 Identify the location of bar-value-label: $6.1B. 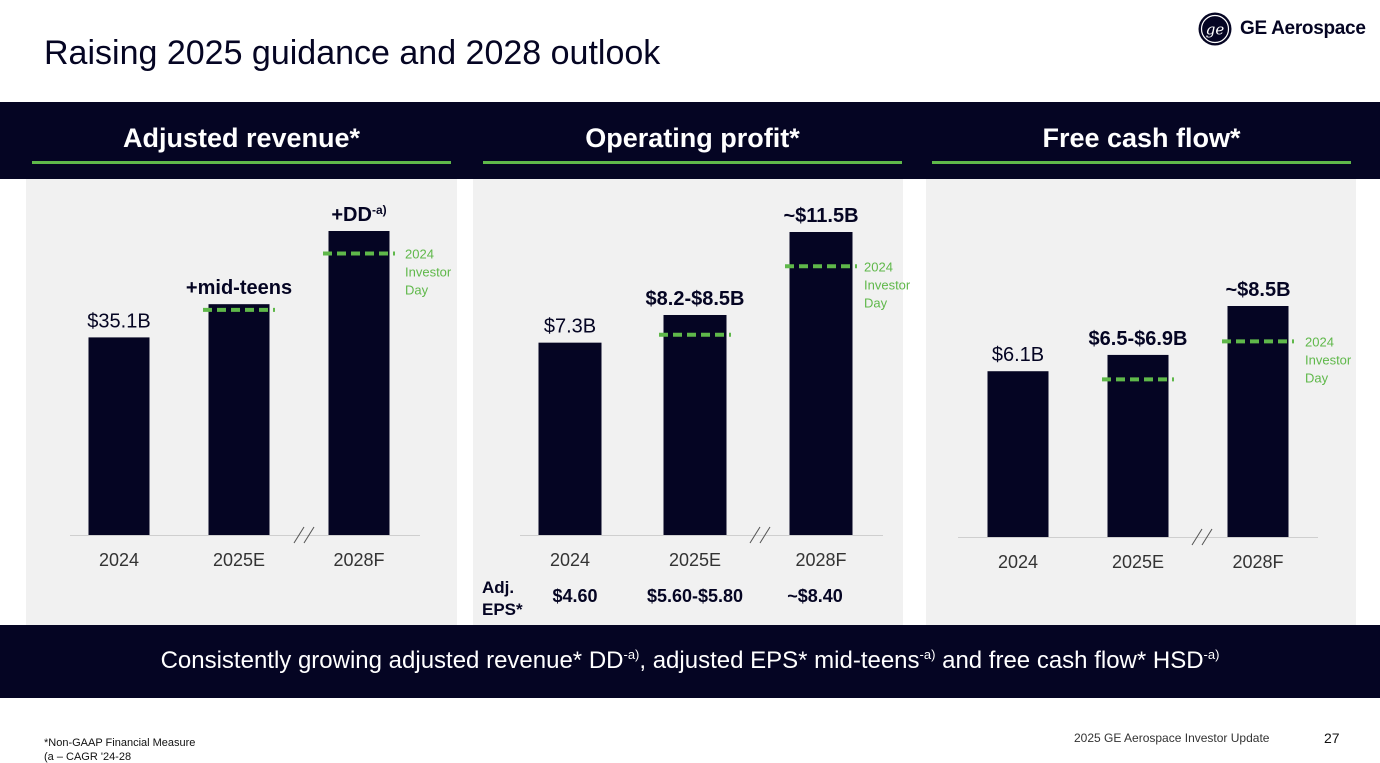
(1018, 355).